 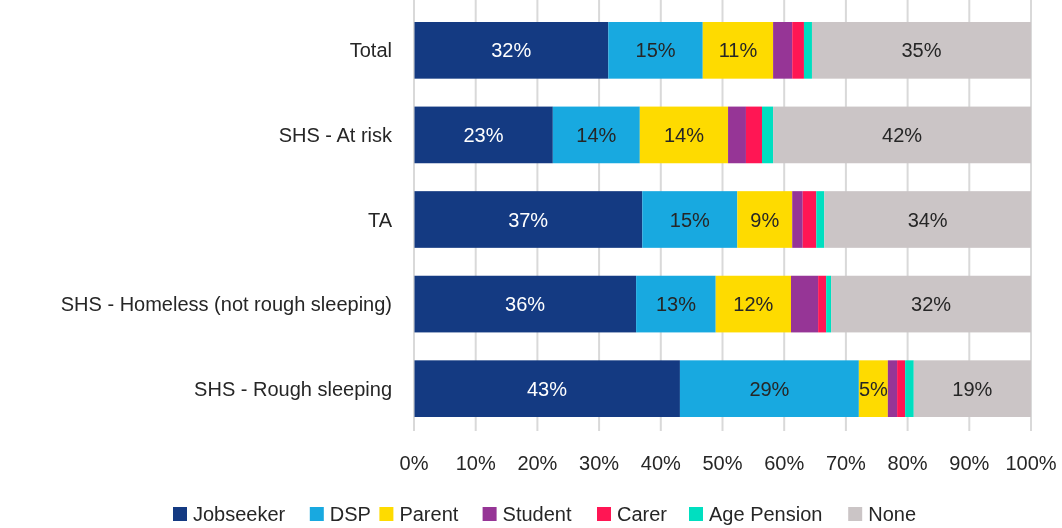 I want to click on data-label: 9%, so click(x=765, y=219).